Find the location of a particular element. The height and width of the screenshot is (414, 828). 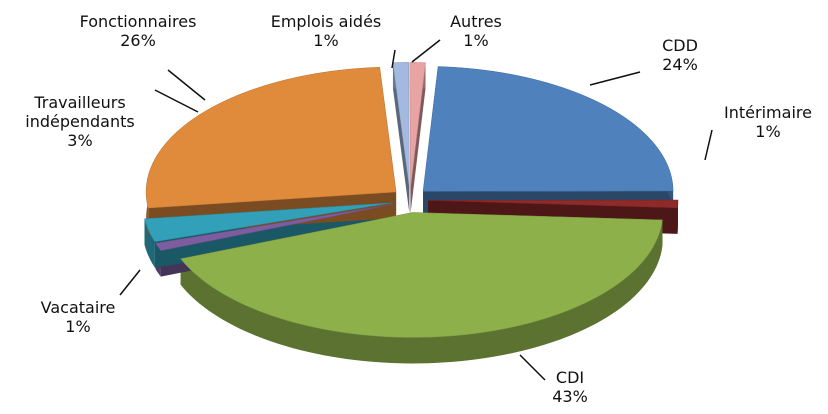

slice-label: Travailleurs indépendants 3% is located at coordinates (80, 121).